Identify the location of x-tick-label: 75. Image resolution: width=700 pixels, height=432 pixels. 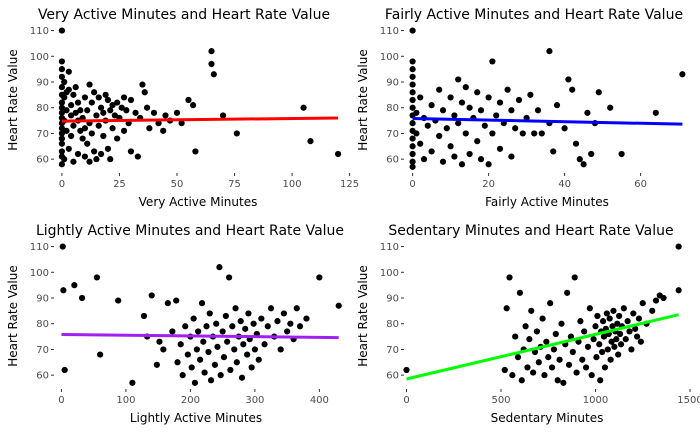
(234, 184).